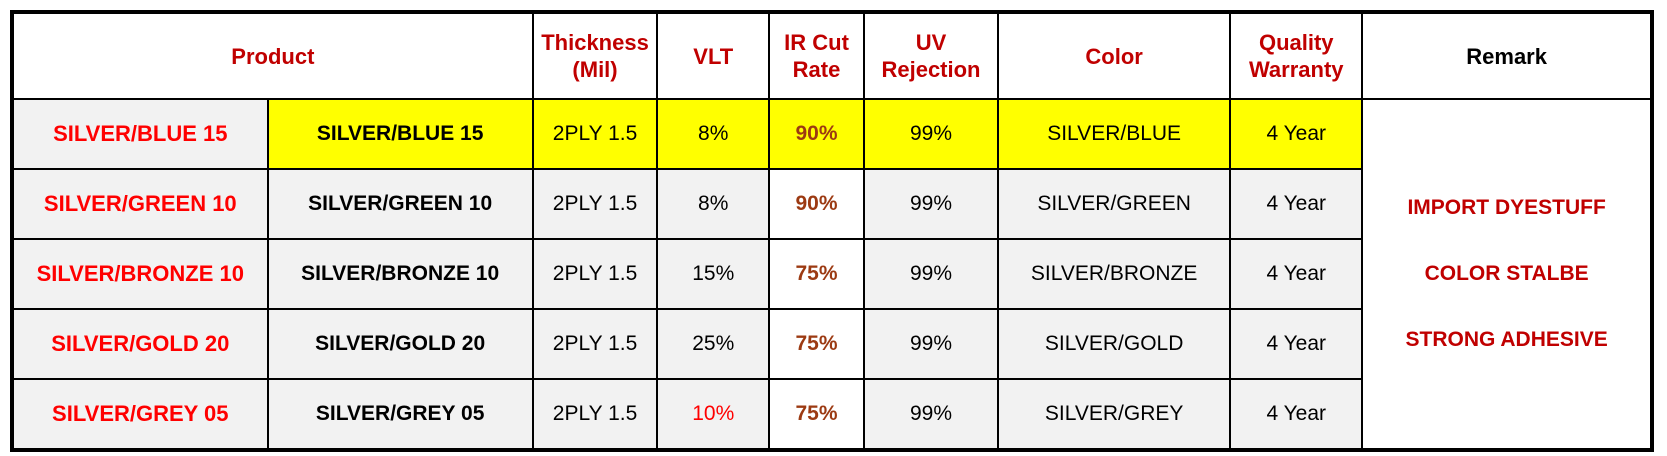 Image resolution: width=1667 pixels, height=456 pixels. I want to click on color-cell: SILVER/GREY, so click(1114, 414).